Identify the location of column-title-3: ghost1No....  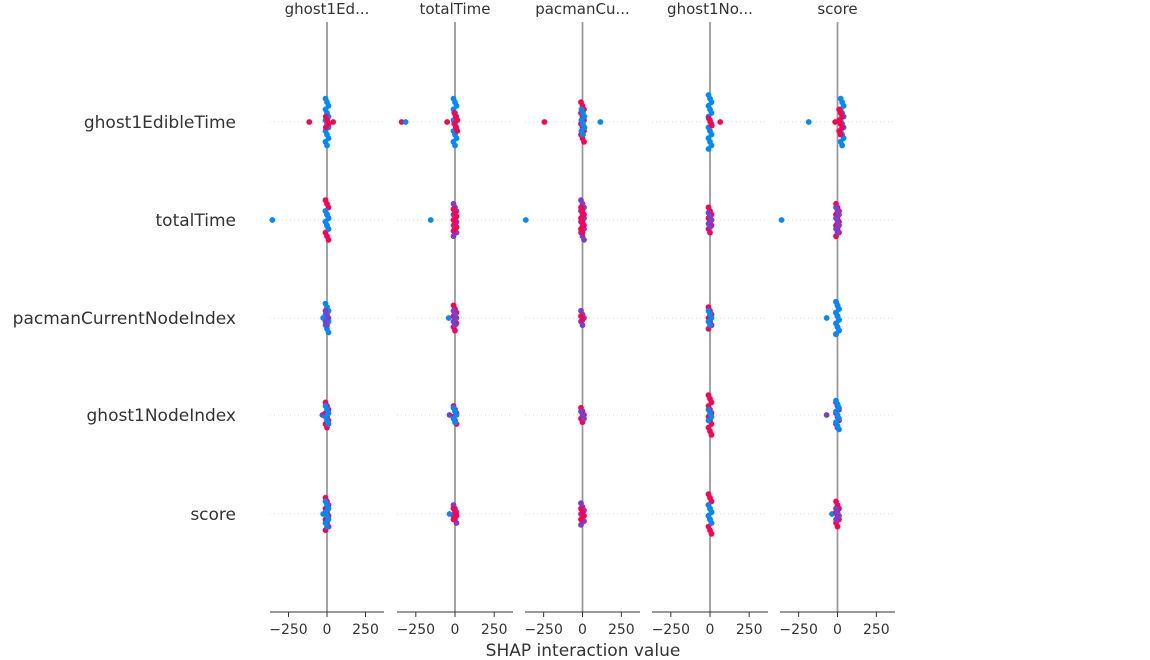
(710, 9).